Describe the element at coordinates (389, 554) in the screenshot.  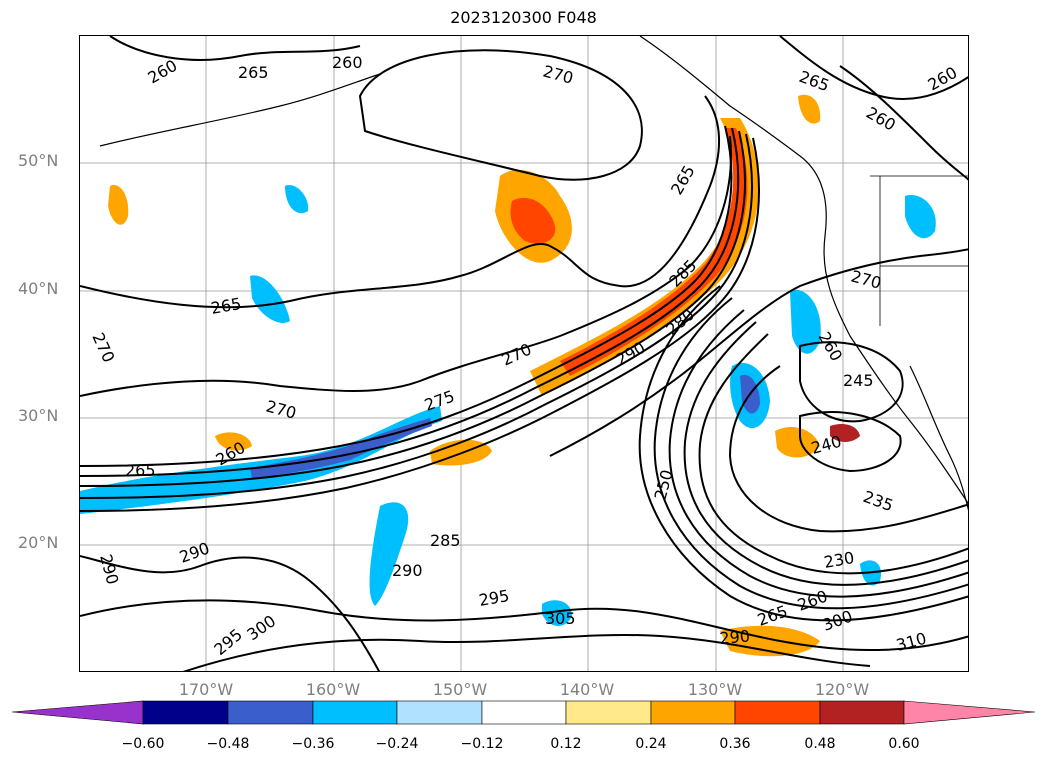
I see `cool-patch-sw` at that location.